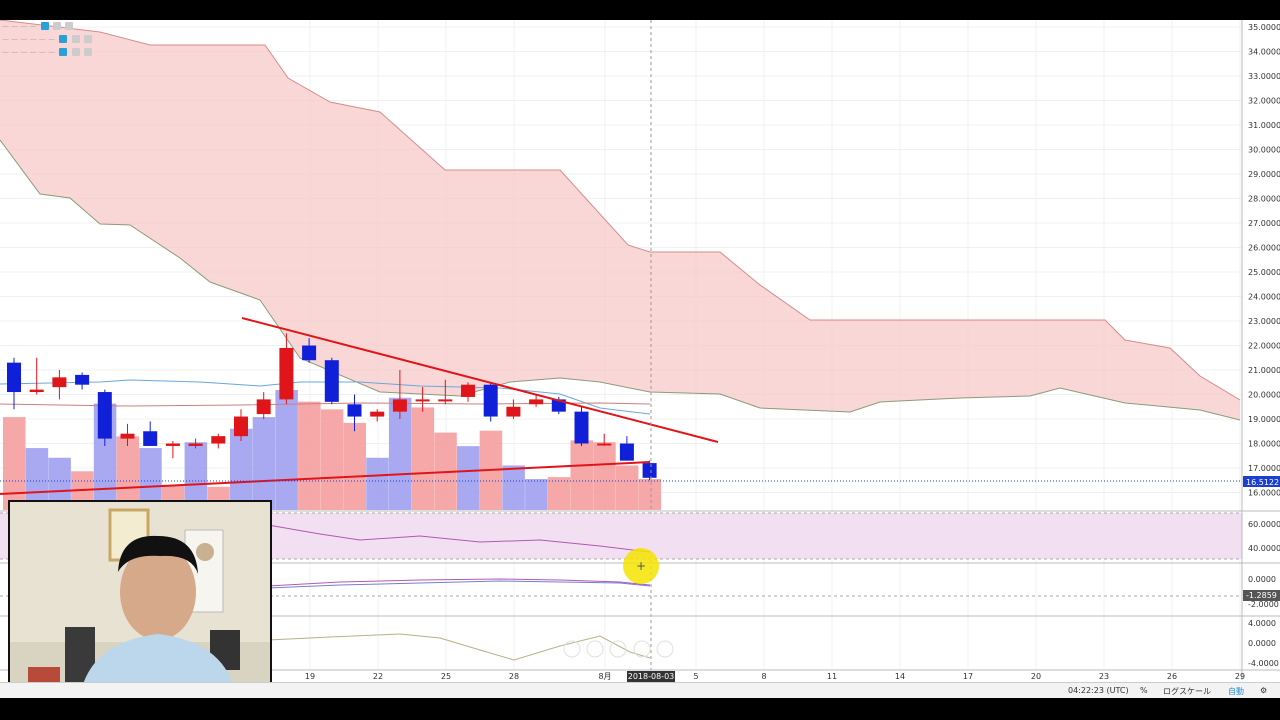  Describe the element at coordinates (1264, 395) in the screenshot. I see `price-tick-label: 20.0000` at that location.